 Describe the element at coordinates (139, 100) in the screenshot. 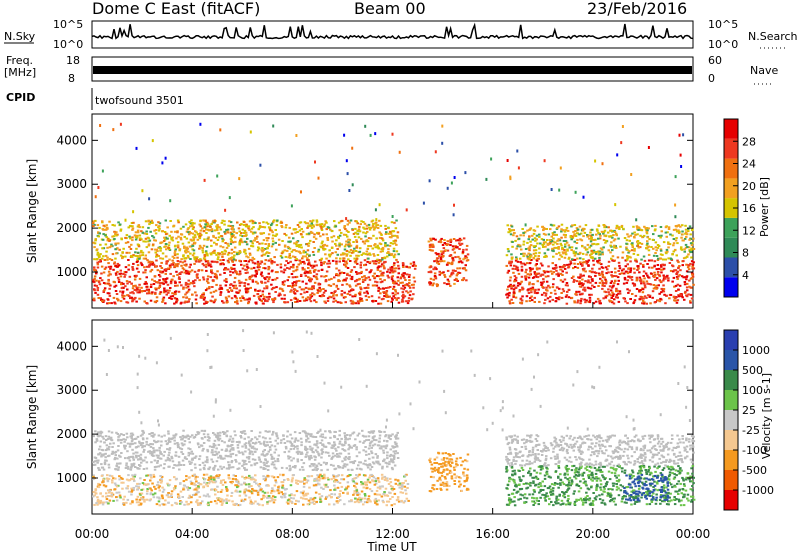

I see `cpid-value: twofsound 3501` at that location.